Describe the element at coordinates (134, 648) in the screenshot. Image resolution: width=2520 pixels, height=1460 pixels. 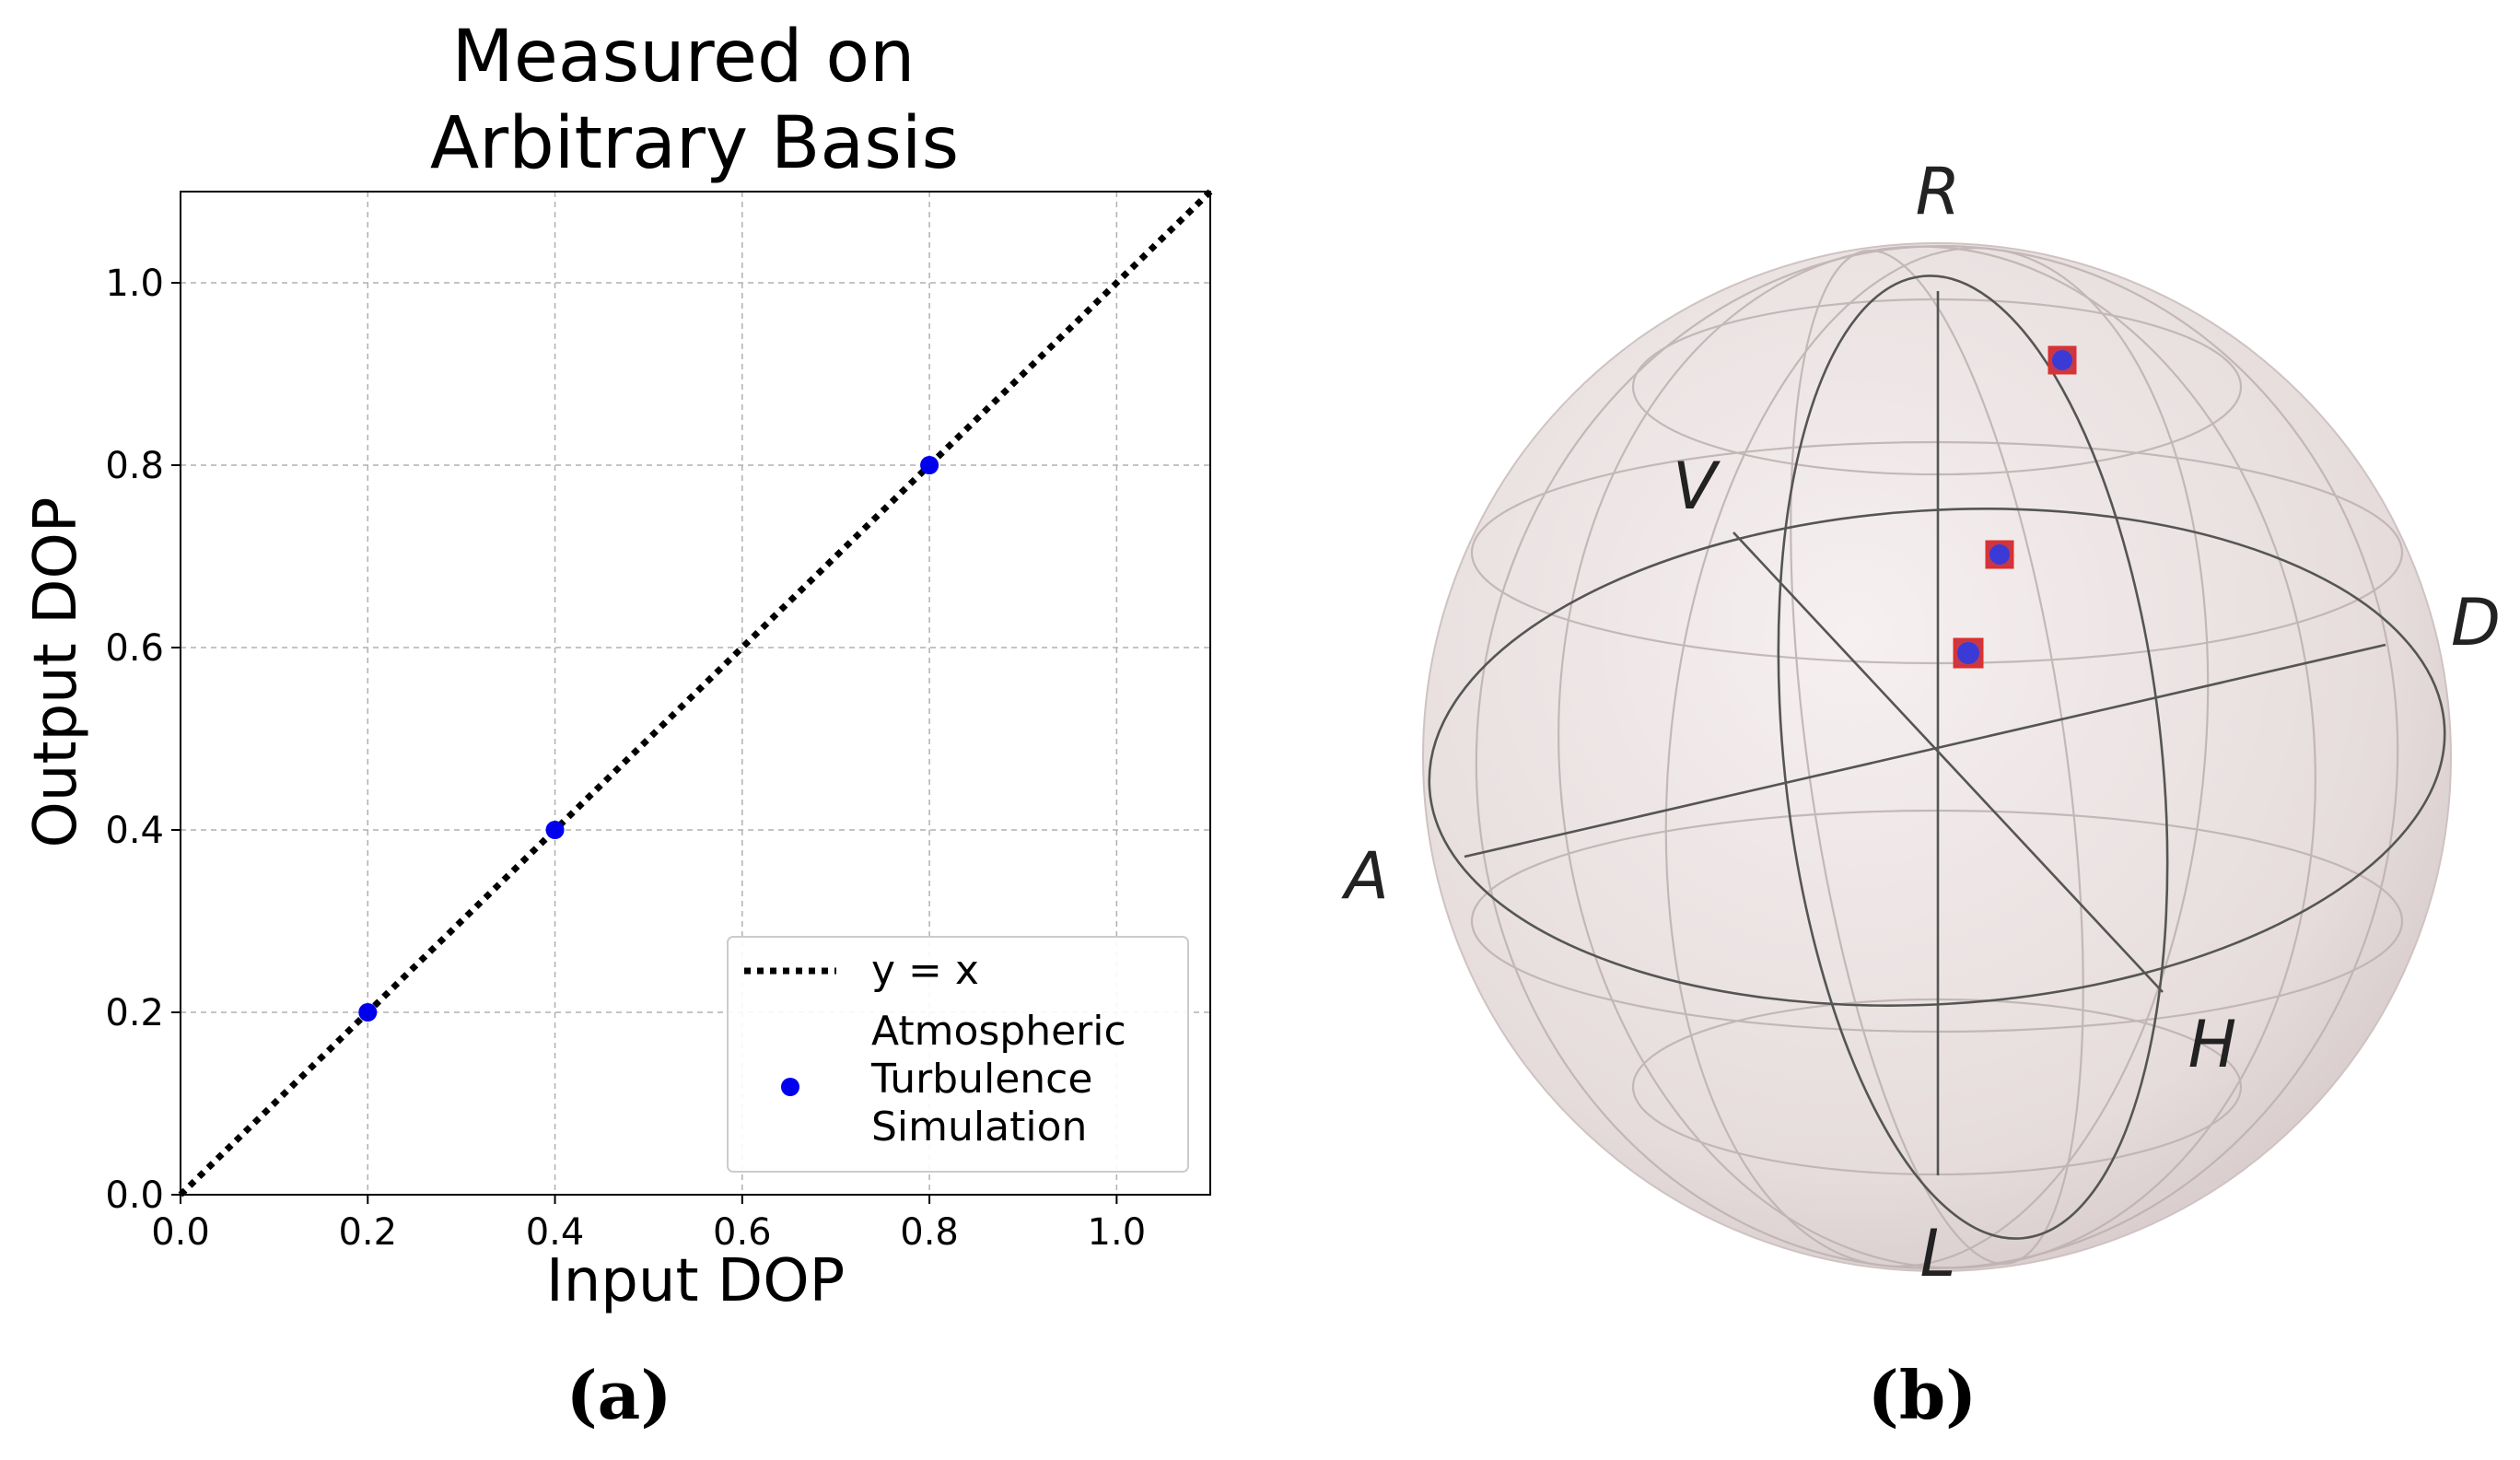
I see `y-tick-label: 0.6` at that location.